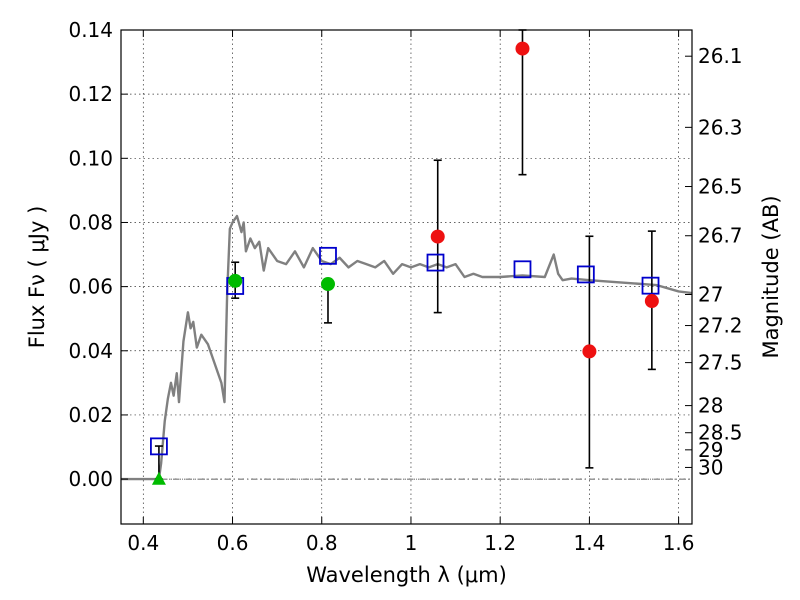 The image size is (800, 600). What do you see at coordinates (720, 127) in the screenshot?
I see `y2-tick-label: 26.3` at bounding box center [720, 127].